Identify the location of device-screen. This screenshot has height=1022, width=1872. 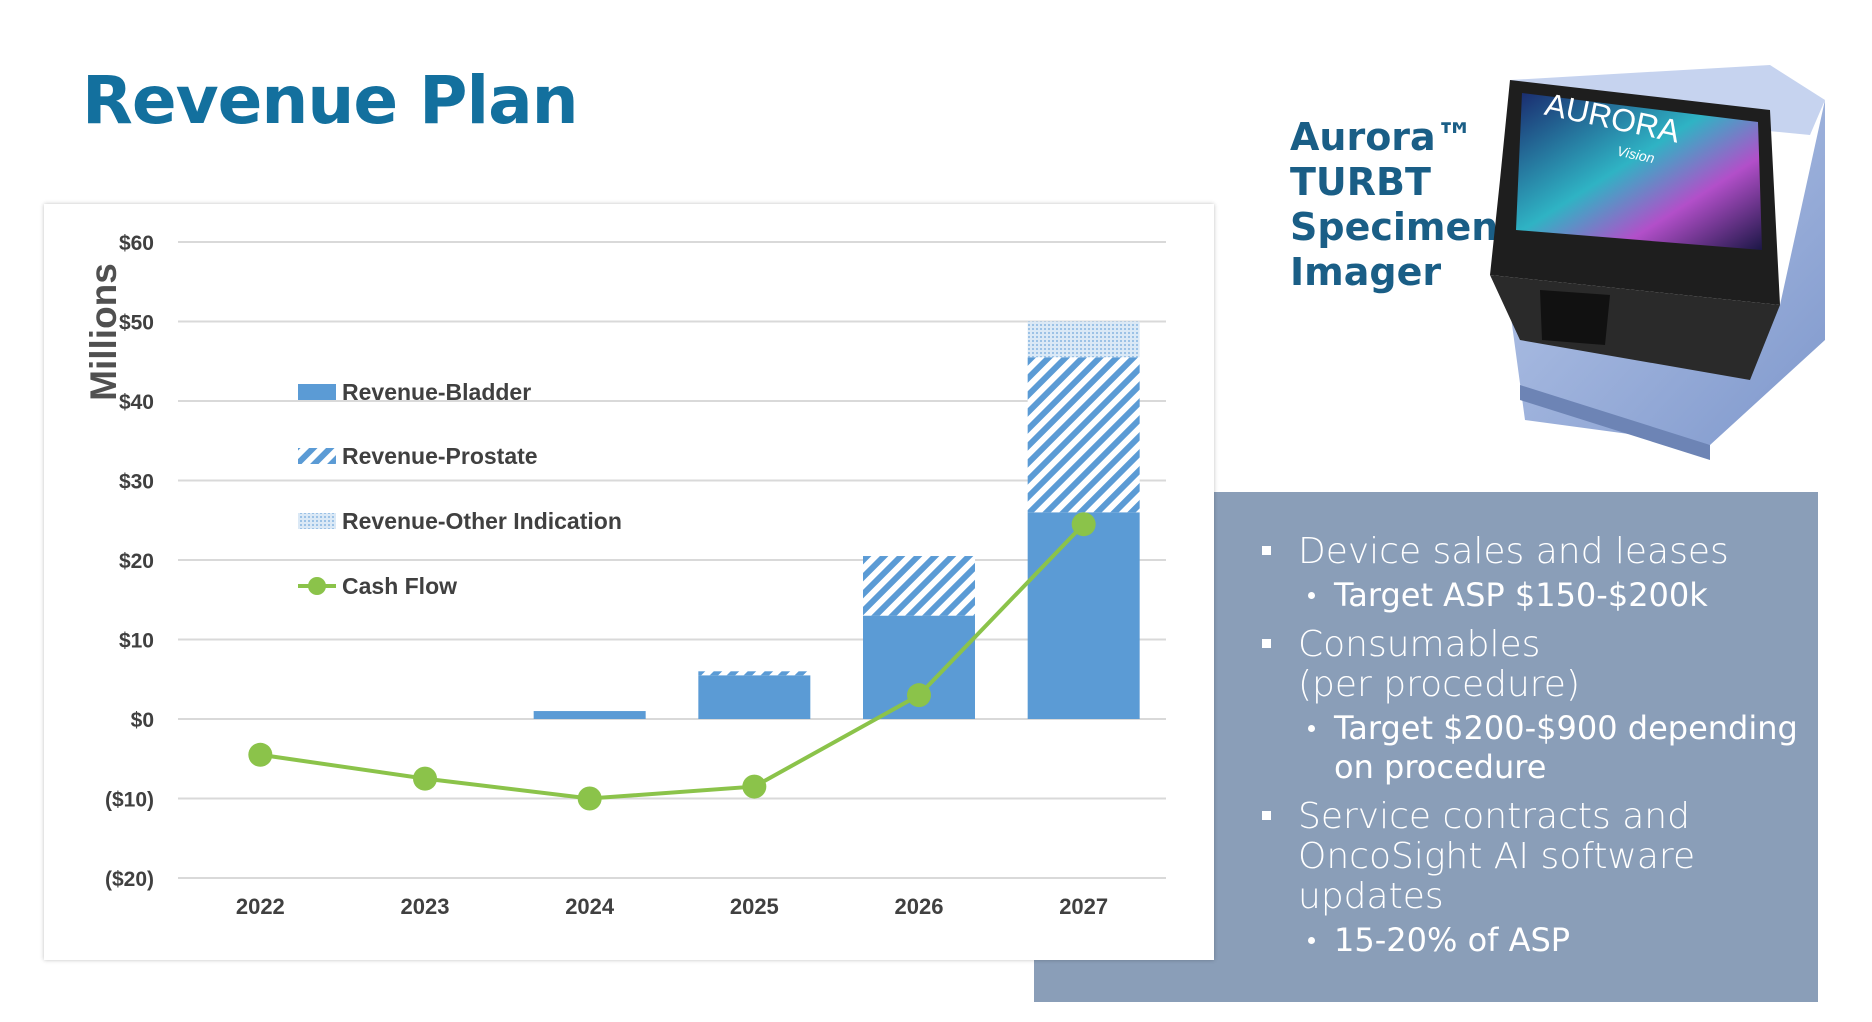
(1639, 171).